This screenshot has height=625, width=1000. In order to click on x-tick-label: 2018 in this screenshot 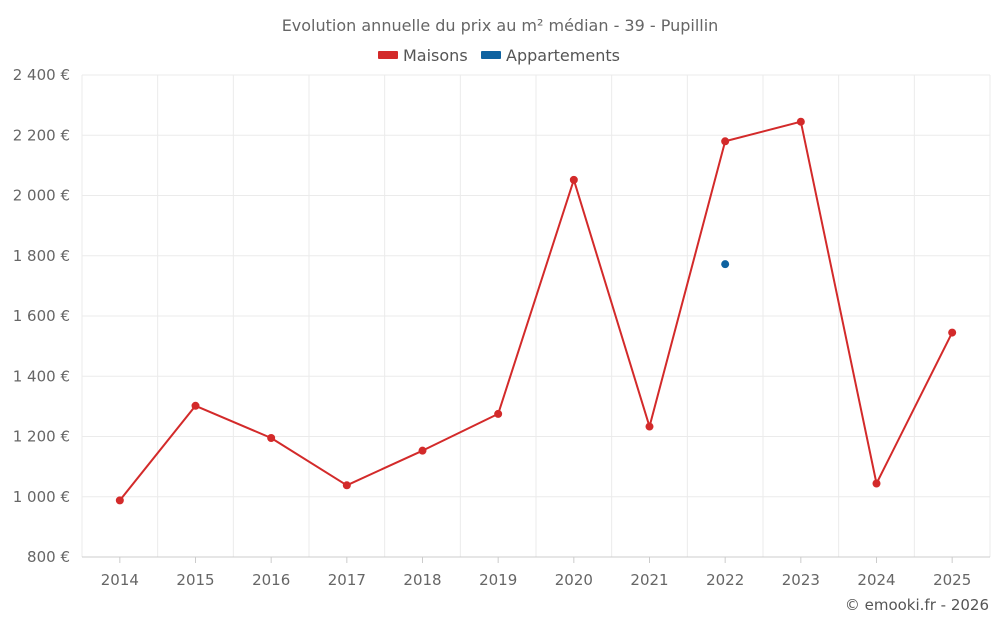, I will do `click(422, 580)`.